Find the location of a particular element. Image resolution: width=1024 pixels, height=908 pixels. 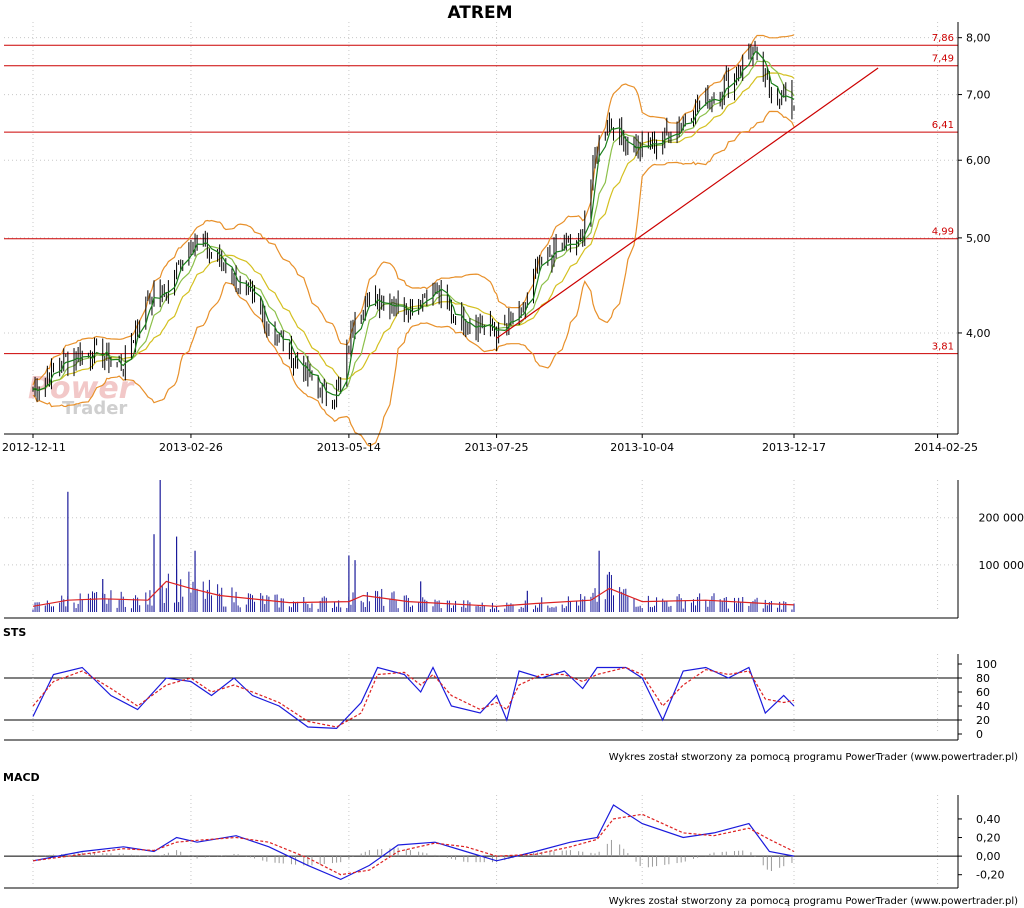

macd-ytick-label-2: 0,20 is located at coordinates (988, 838).